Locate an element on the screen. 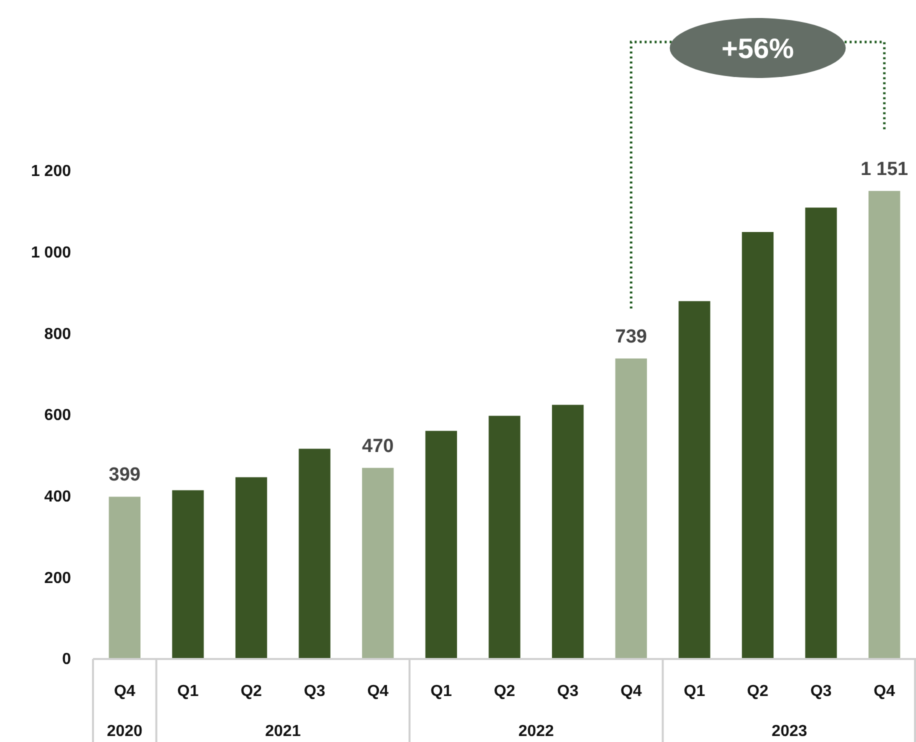 This screenshot has height=742, width=916. y-tick-label: 600 is located at coordinates (58, 415).